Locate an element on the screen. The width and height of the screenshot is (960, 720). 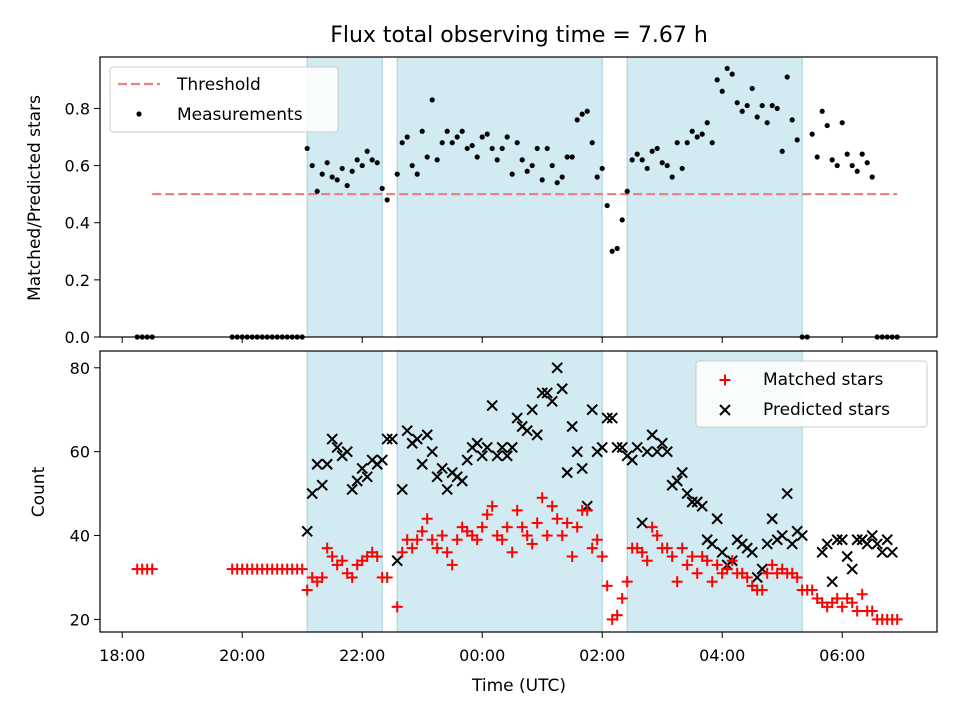
x-axis-label: Time (UTC) is located at coordinates (518, 686).